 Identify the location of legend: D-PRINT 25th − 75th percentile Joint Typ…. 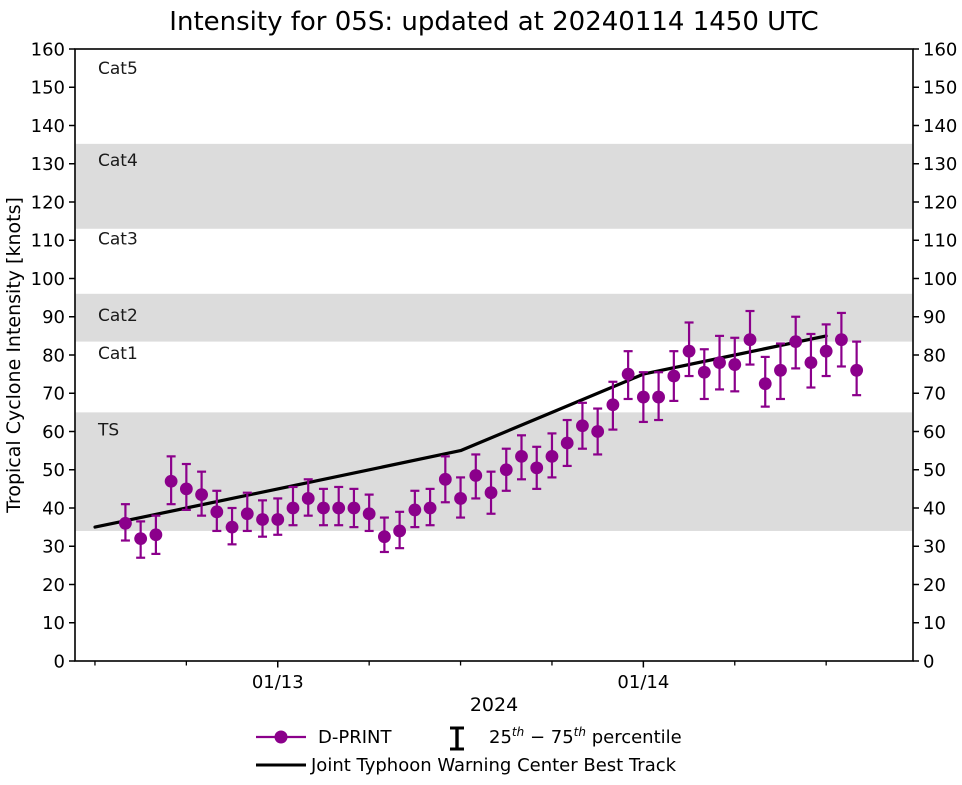
(469, 750).